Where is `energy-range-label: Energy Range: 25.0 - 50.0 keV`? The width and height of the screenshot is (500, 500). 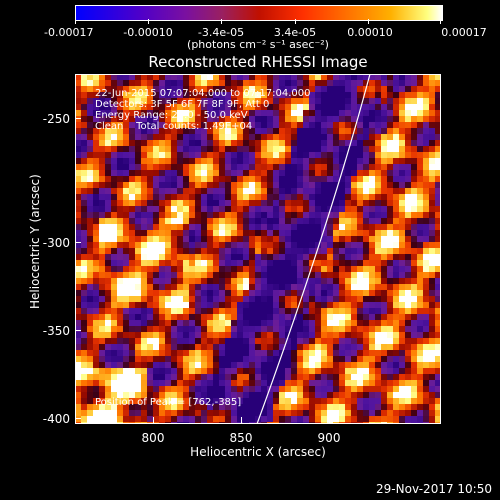
energy-range-label: Energy Range: 25.0 - 50.0 keV is located at coordinates (171, 115).